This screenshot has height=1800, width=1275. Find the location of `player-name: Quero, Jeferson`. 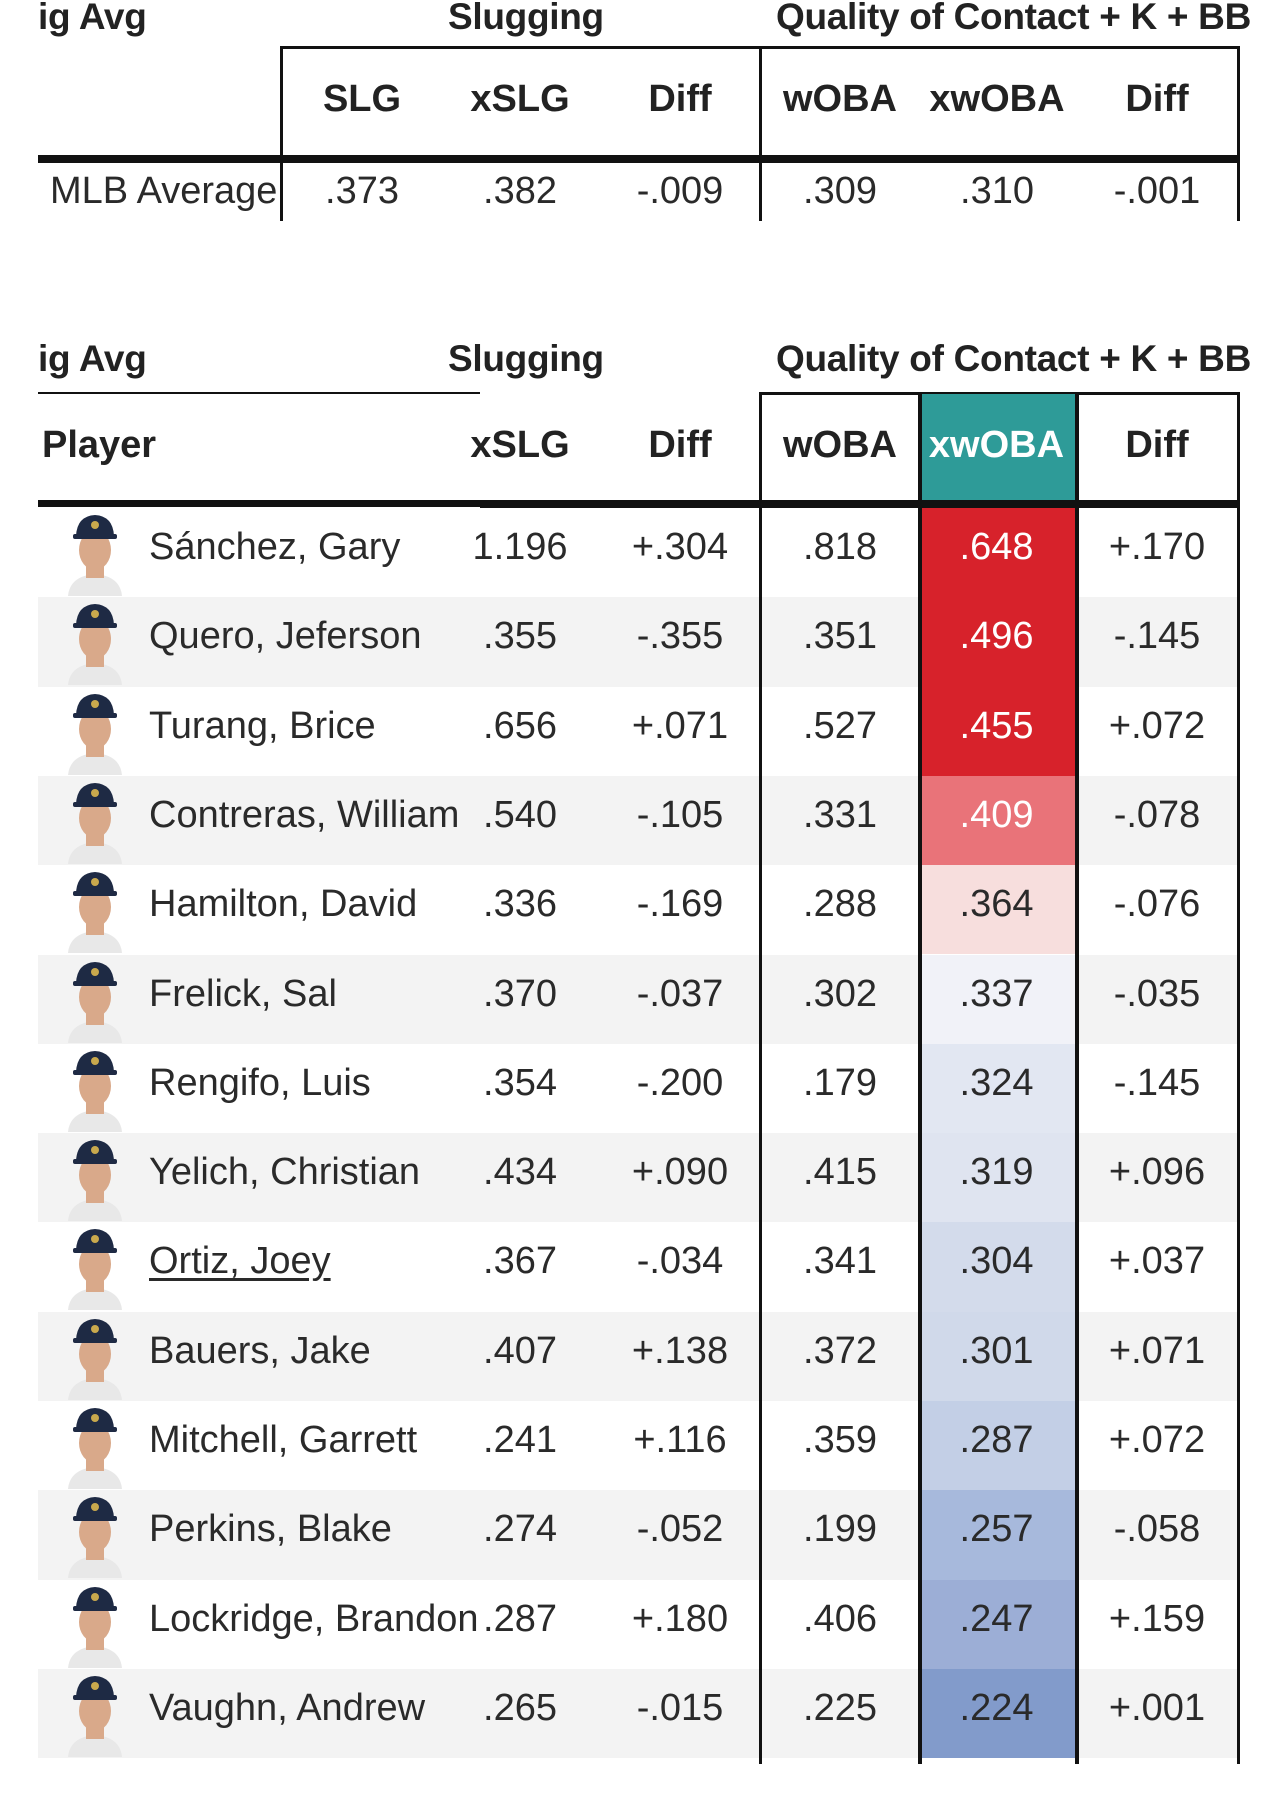

player-name: Quero, Jeferson is located at coordinates (285, 636).